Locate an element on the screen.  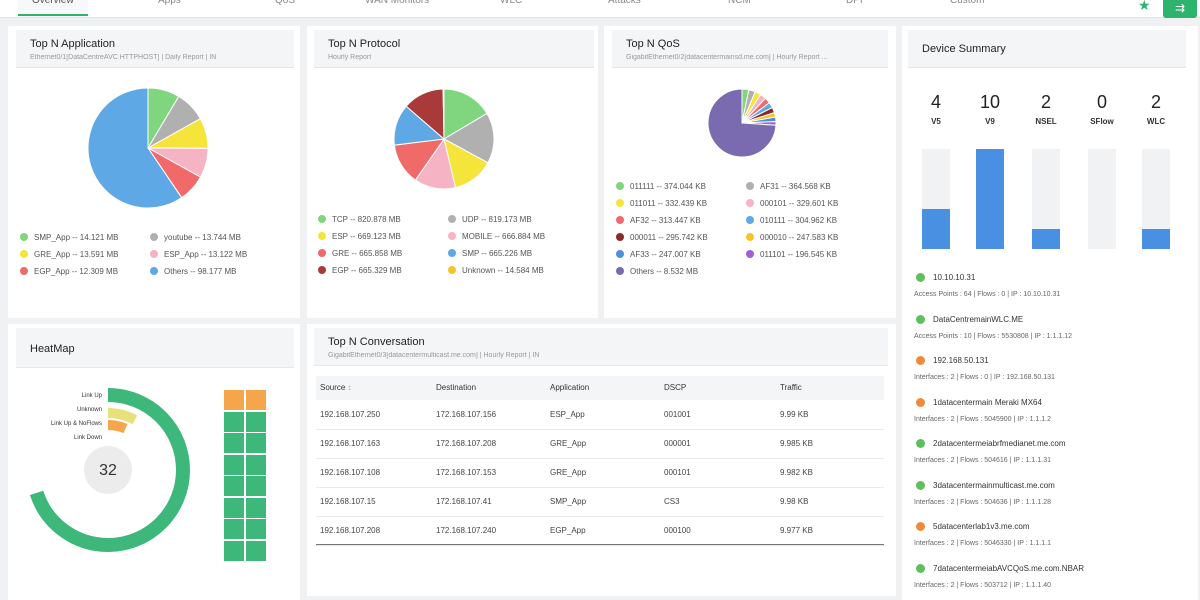
legend-item: 011111 -- 374.044 KB is located at coordinates (661, 186).